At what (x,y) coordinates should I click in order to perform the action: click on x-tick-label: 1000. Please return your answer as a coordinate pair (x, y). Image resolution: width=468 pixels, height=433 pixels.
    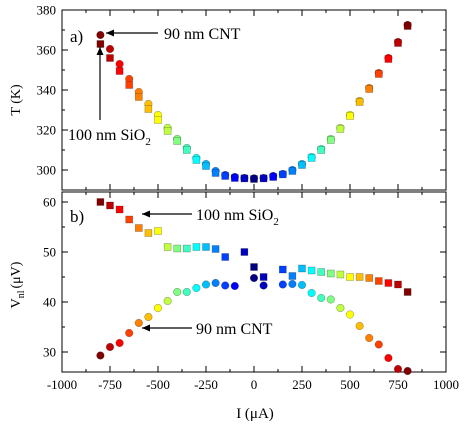
    Looking at the image, I should click on (446, 384).